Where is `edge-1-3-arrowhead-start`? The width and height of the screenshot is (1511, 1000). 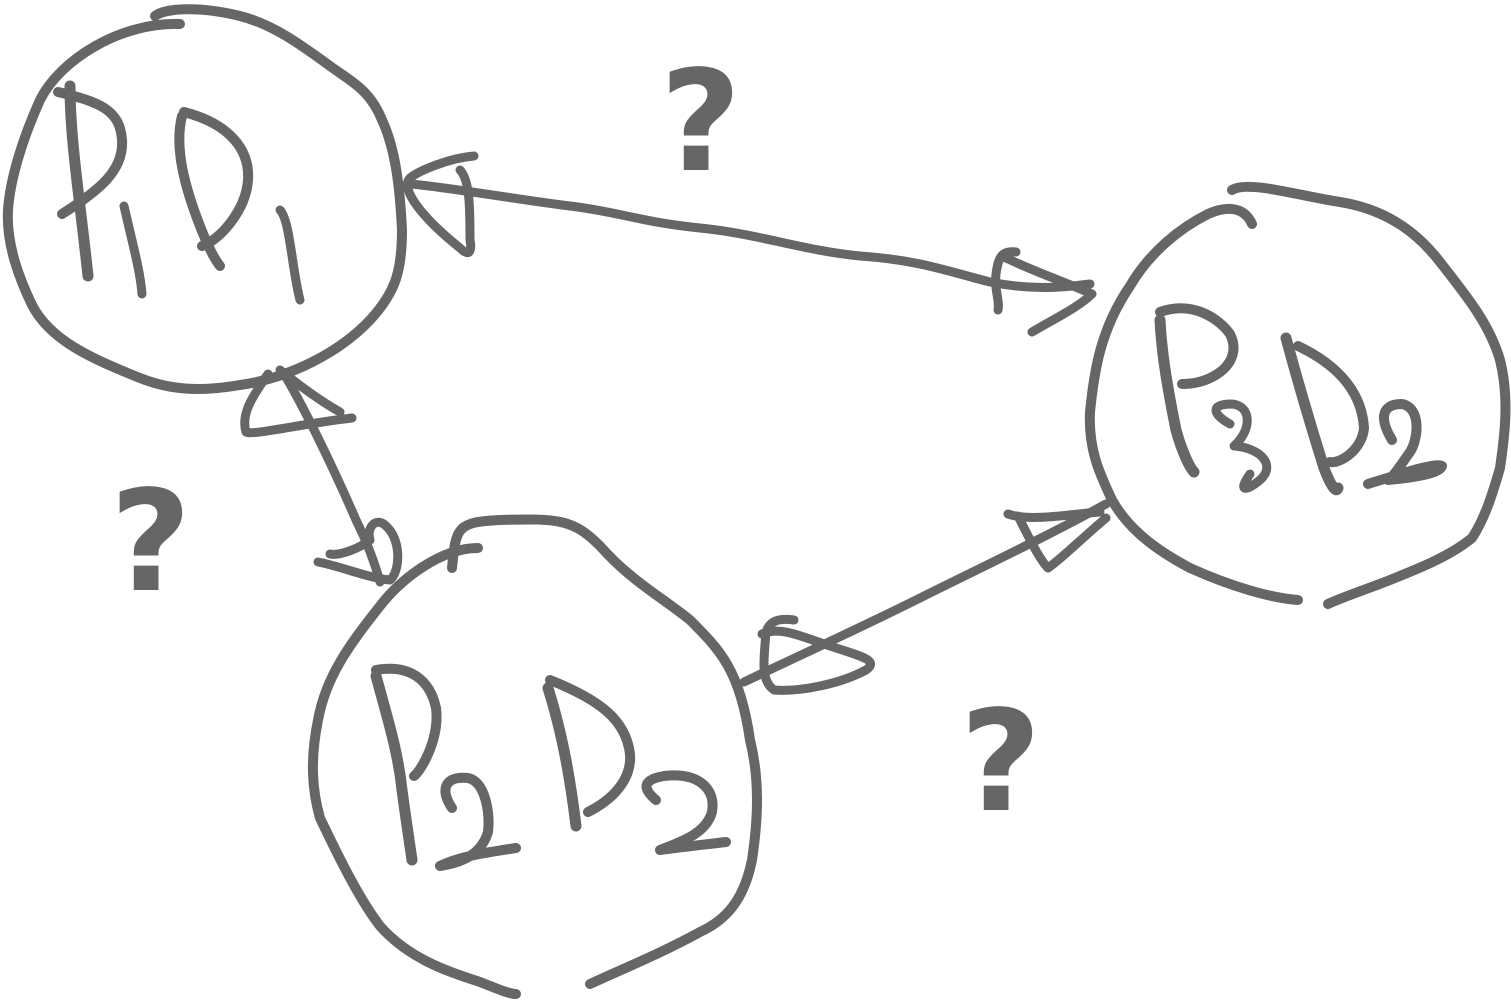
edge-1-3-arrowhead-start is located at coordinates (441, 204).